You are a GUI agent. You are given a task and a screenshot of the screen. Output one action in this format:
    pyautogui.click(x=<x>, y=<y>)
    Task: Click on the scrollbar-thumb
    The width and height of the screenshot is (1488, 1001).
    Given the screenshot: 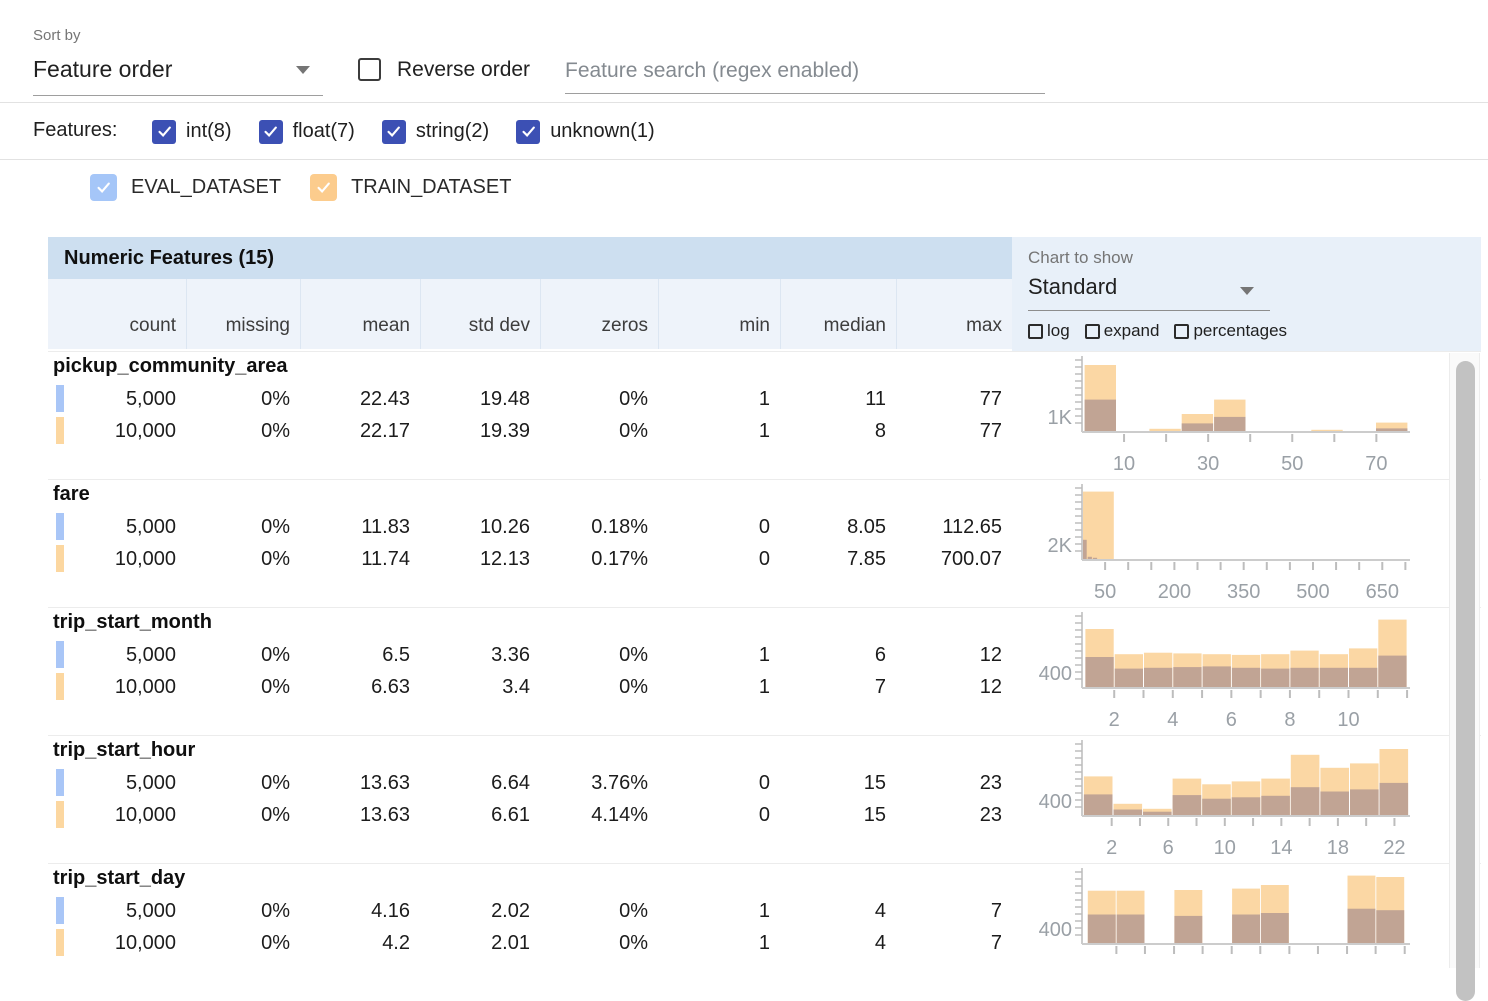 What is the action you would take?
    pyautogui.click(x=1465, y=681)
    